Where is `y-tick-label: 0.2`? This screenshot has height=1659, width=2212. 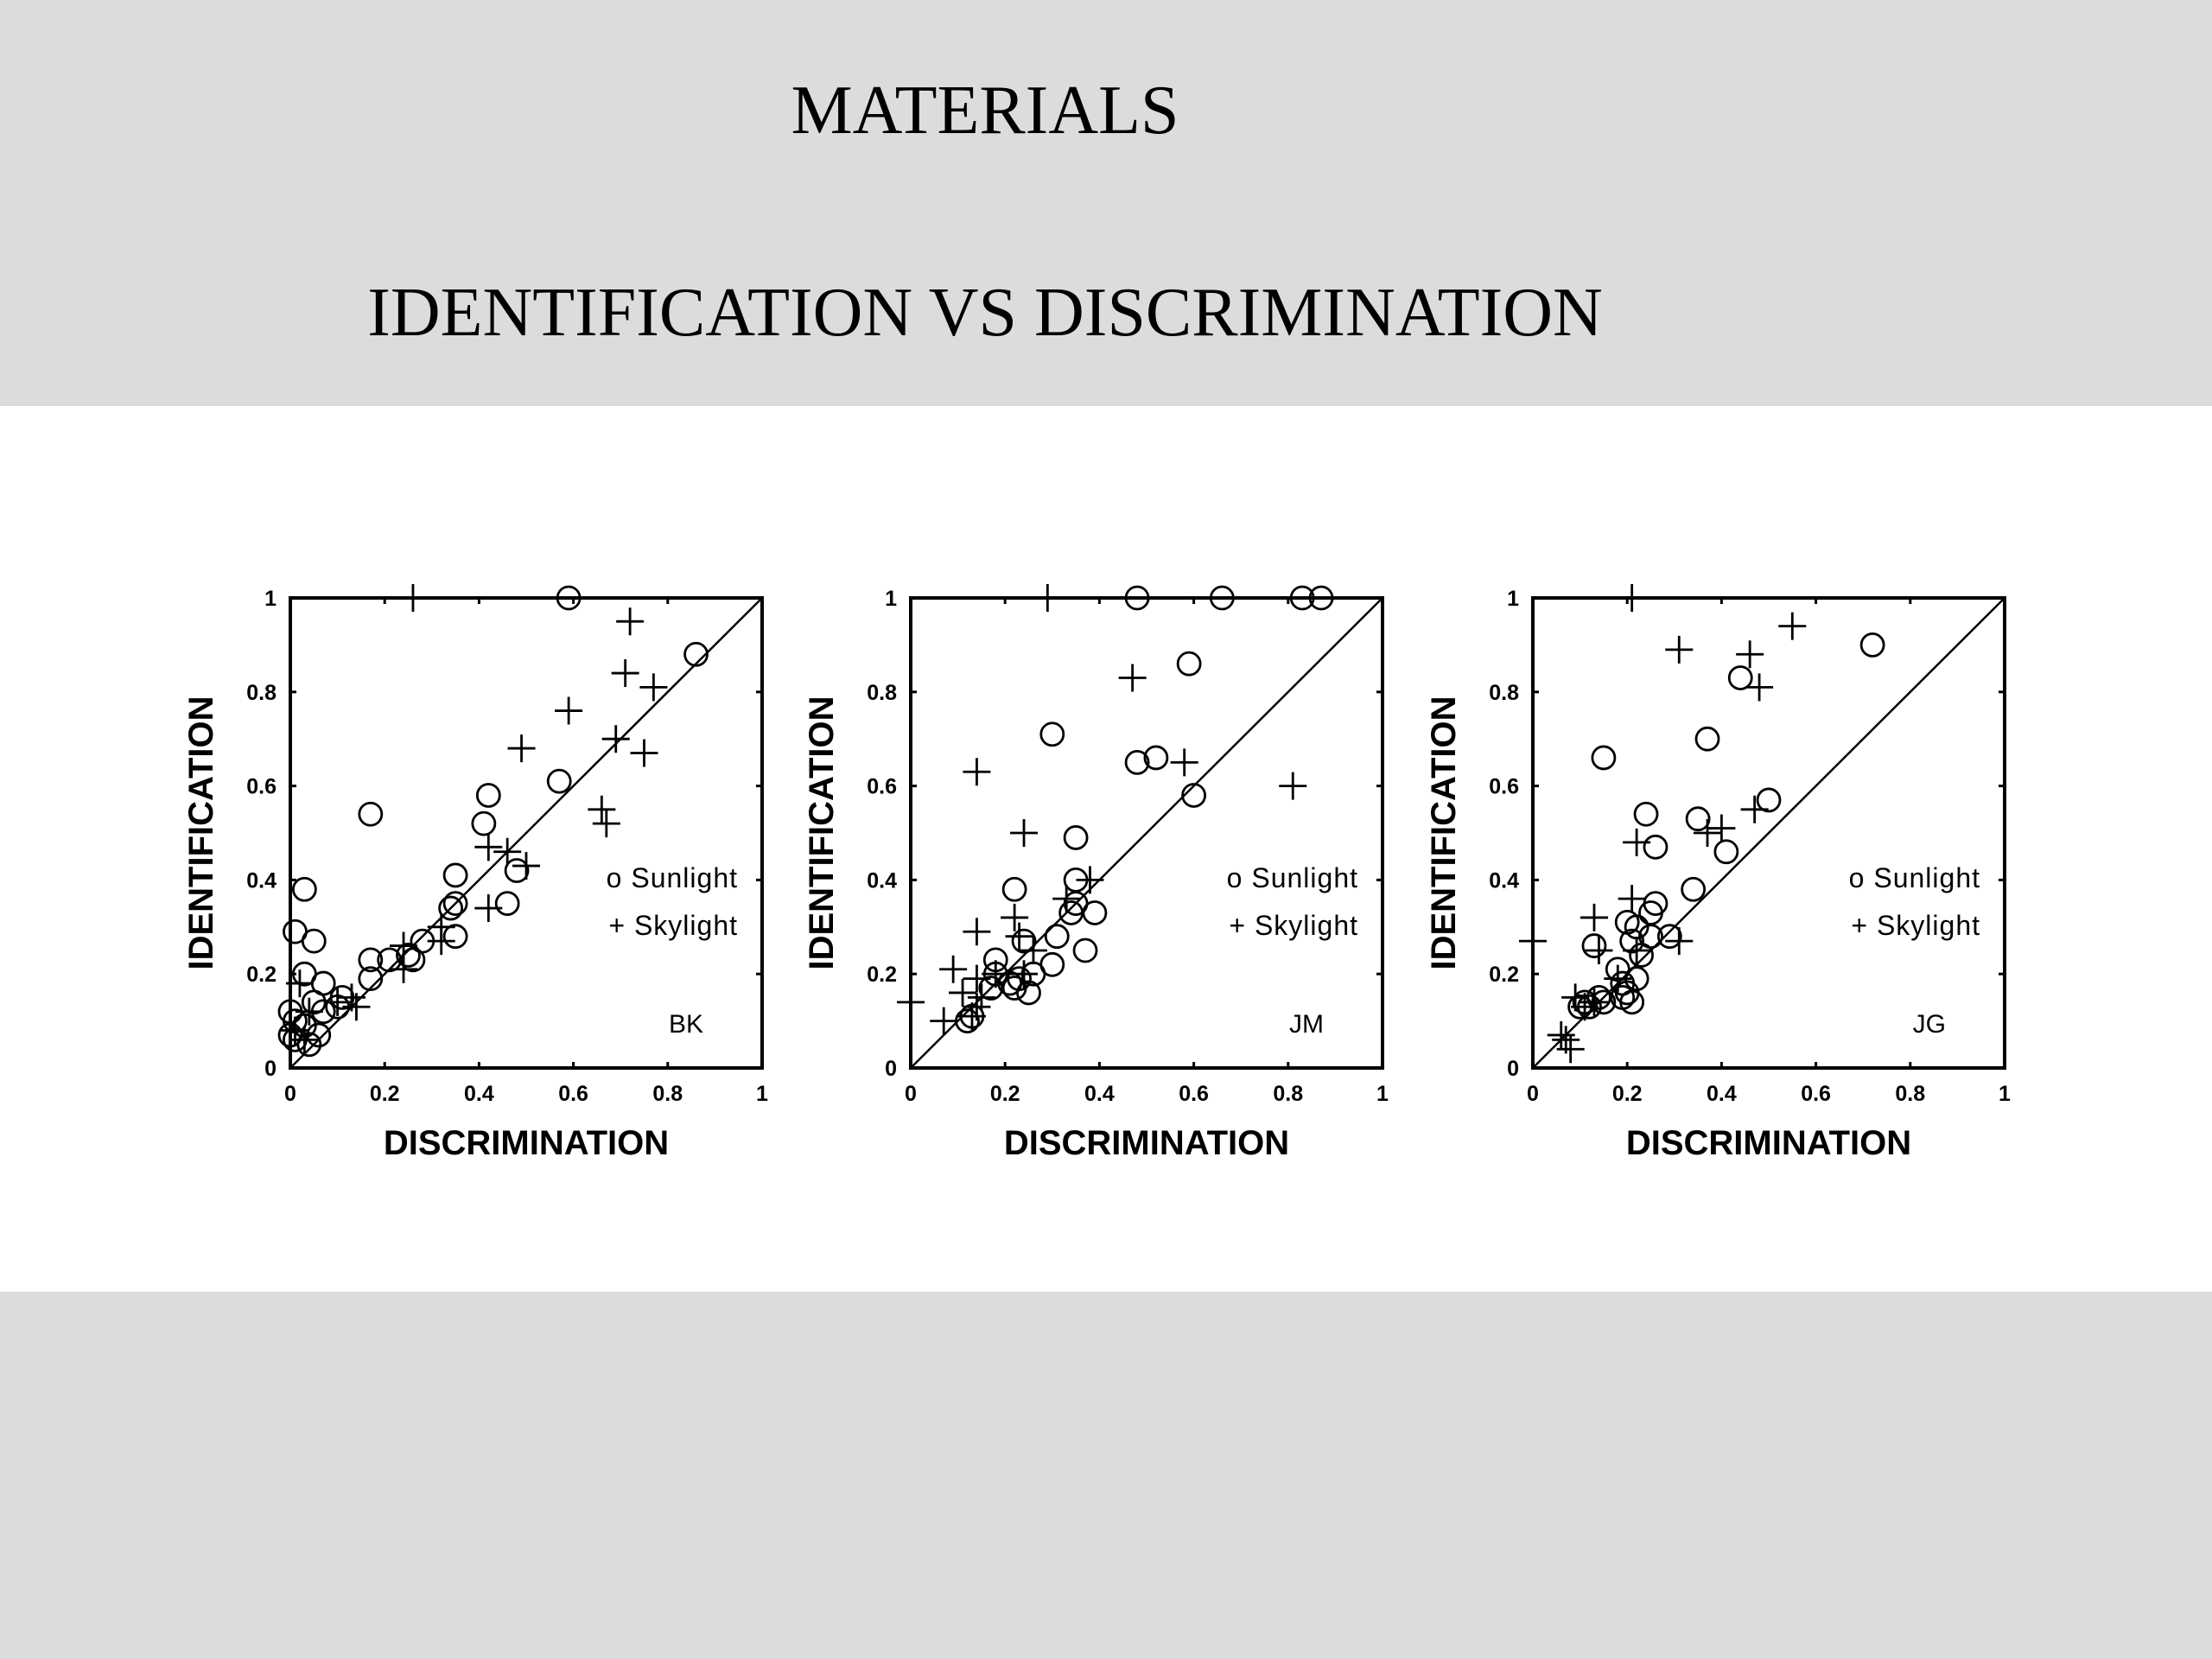 y-tick-label: 0.2 is located at coordinates (882, 975).